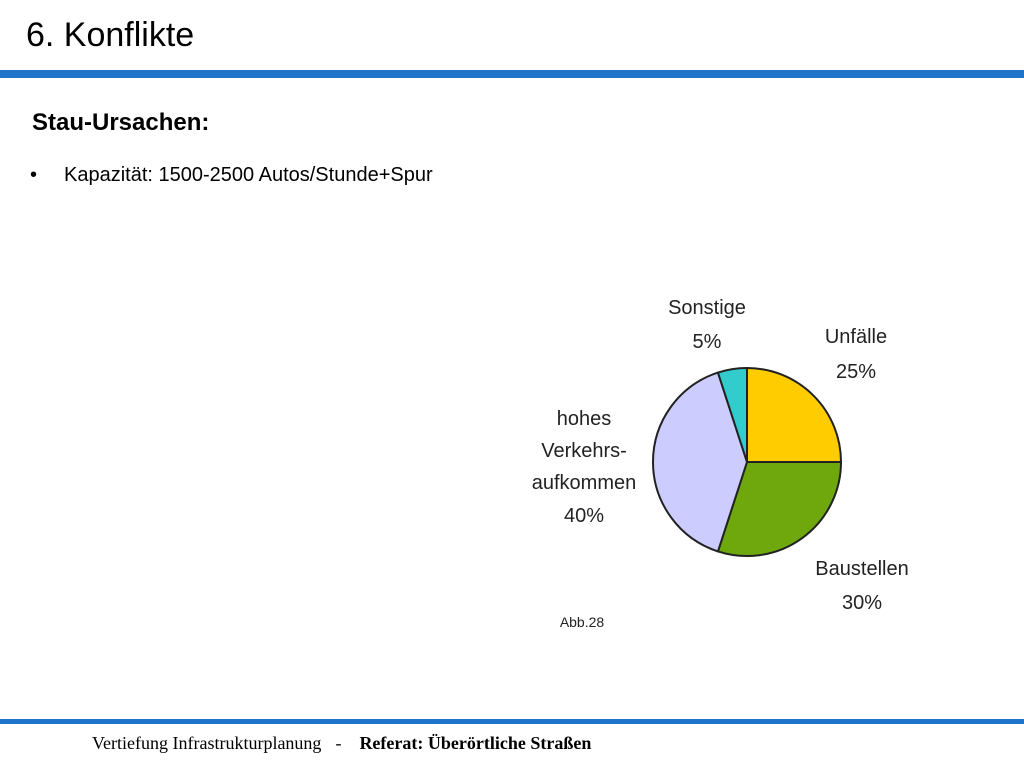 Image resolution: width=1024 pixels, height=768 pixels. I want to click on title-divider, so click(512, 74).